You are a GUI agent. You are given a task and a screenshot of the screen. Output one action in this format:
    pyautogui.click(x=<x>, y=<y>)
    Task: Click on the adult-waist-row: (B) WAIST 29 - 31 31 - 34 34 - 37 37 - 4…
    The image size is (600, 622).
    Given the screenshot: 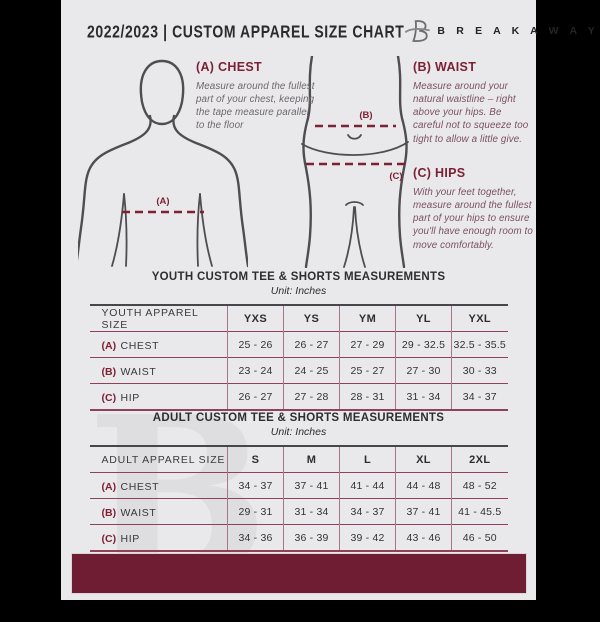 What is the action you would take?
    pyautogui.click(x=298, y=511)
    